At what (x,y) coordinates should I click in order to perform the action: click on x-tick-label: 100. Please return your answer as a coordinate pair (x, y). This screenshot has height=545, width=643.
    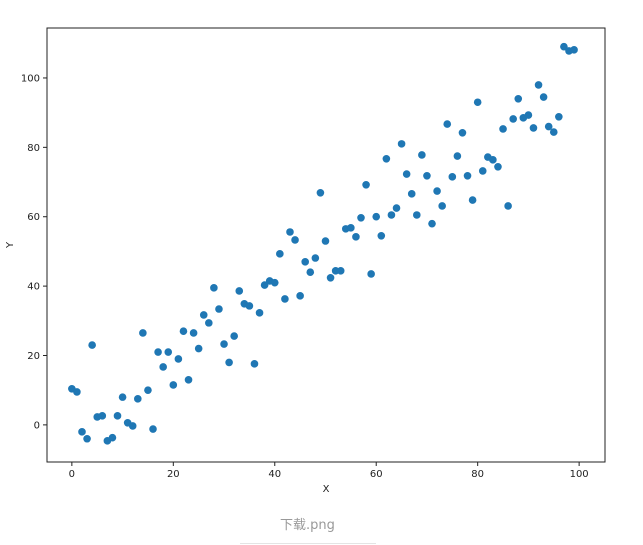
    Looking at the image, I should click on (579, 474).